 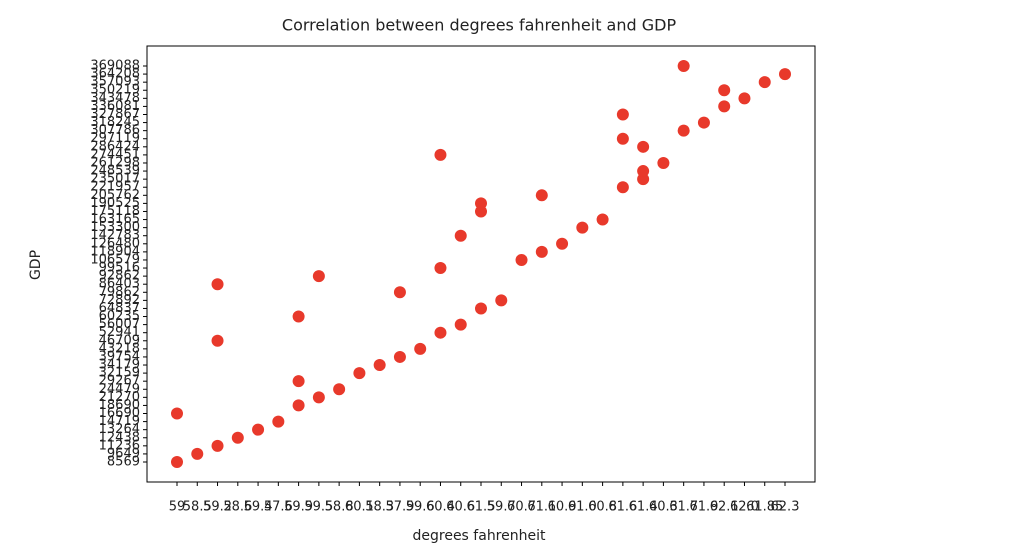 What do you see at coordinates (298, 507) in the screenshot?
I see `x-tick-label: 59.9` at bounding box center [298, 507].